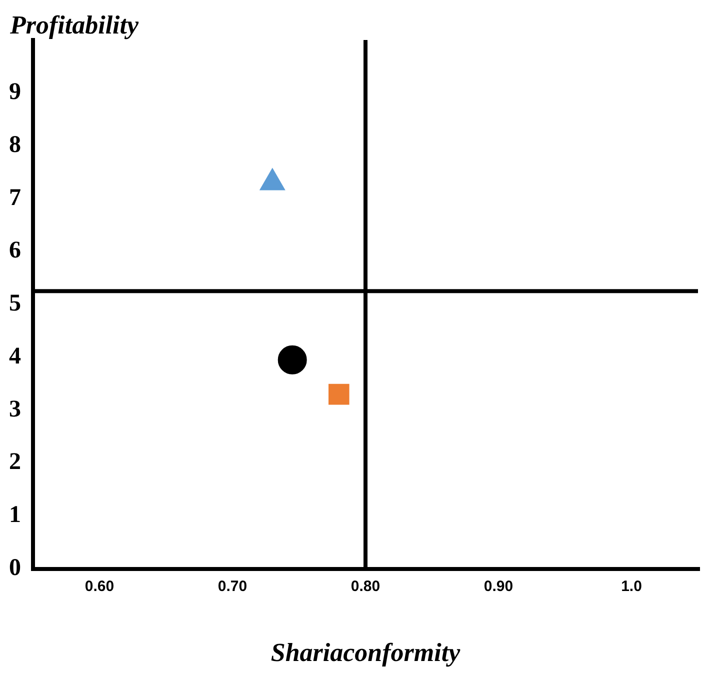  What do you see at coordinates (15, 462) in the screenshot?
I see `y-tick-label: 2` at bounding box center [15, 462].